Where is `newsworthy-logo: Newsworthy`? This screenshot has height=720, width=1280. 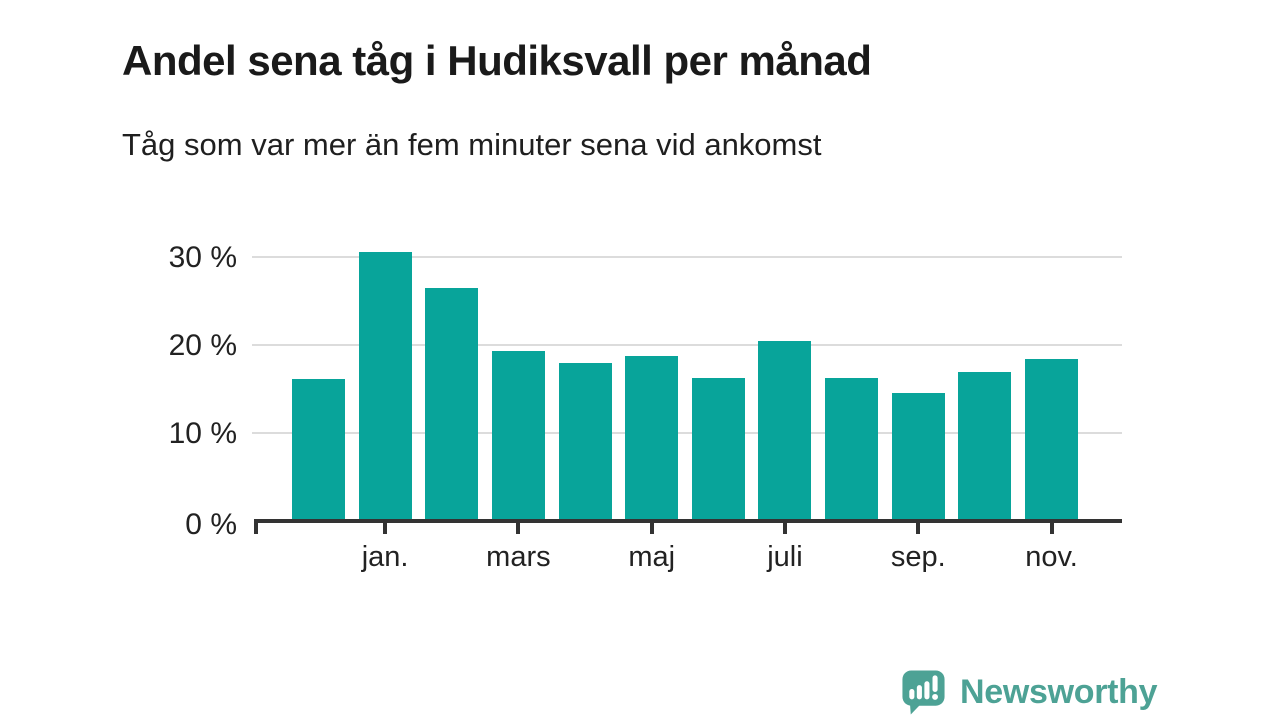 newsworthy-logo: Newsworthy is located at coordinates (1029, 691).